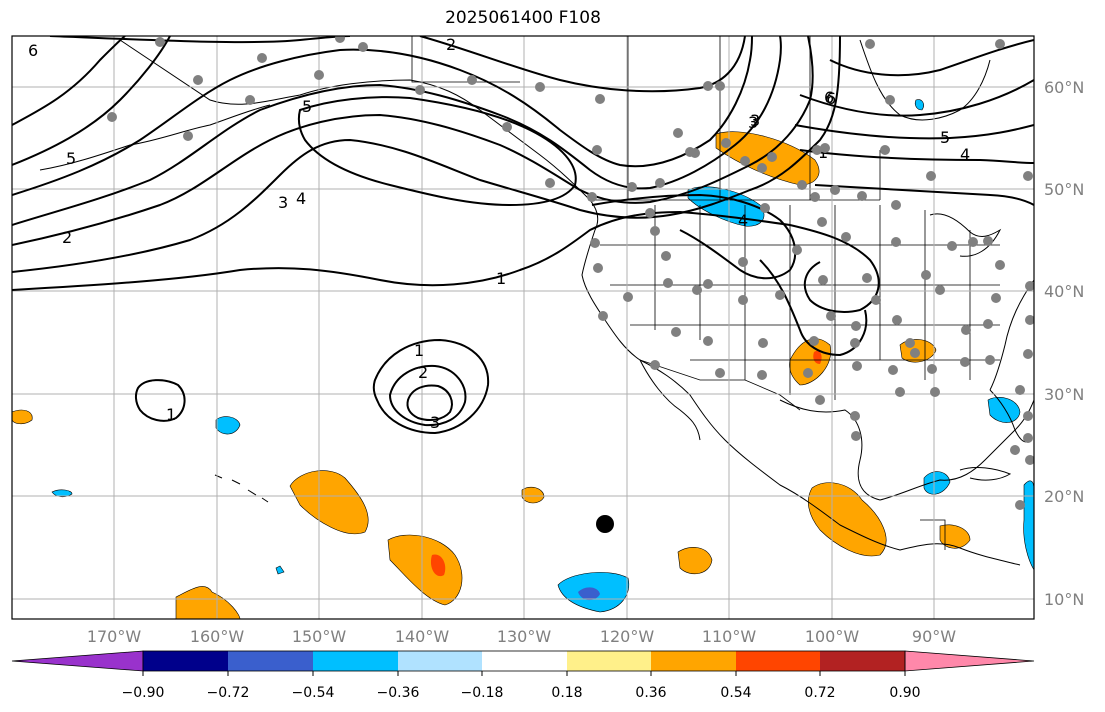 This screenshot has height=712, width=1105. I want to click on border-line, so click(933, 534).